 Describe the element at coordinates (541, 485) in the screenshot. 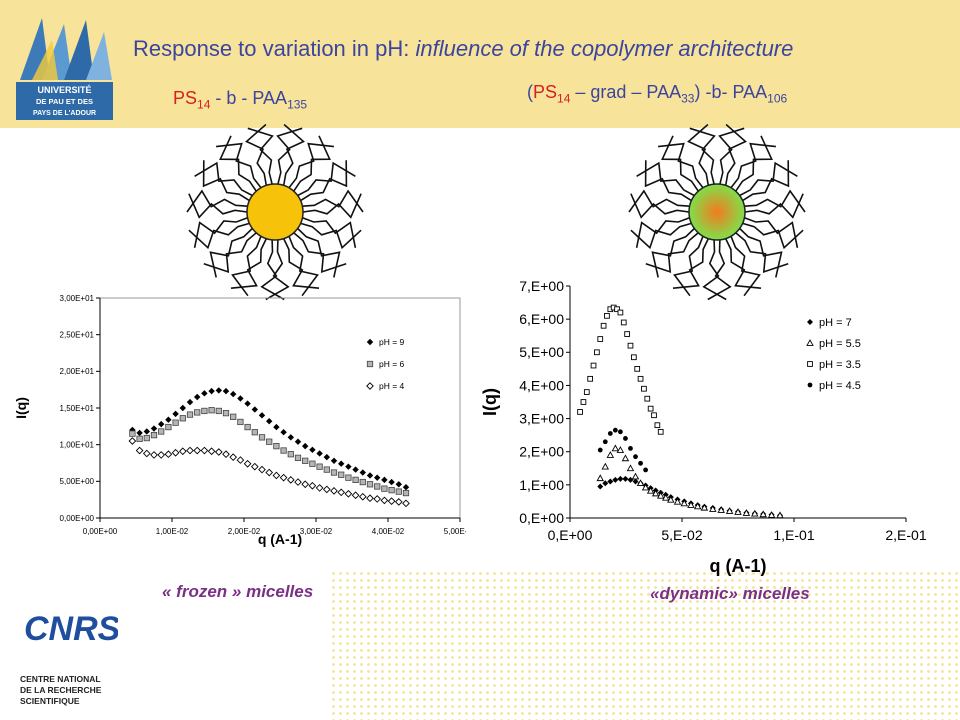

I see `y-tick-label: 1,E+00` at that location.